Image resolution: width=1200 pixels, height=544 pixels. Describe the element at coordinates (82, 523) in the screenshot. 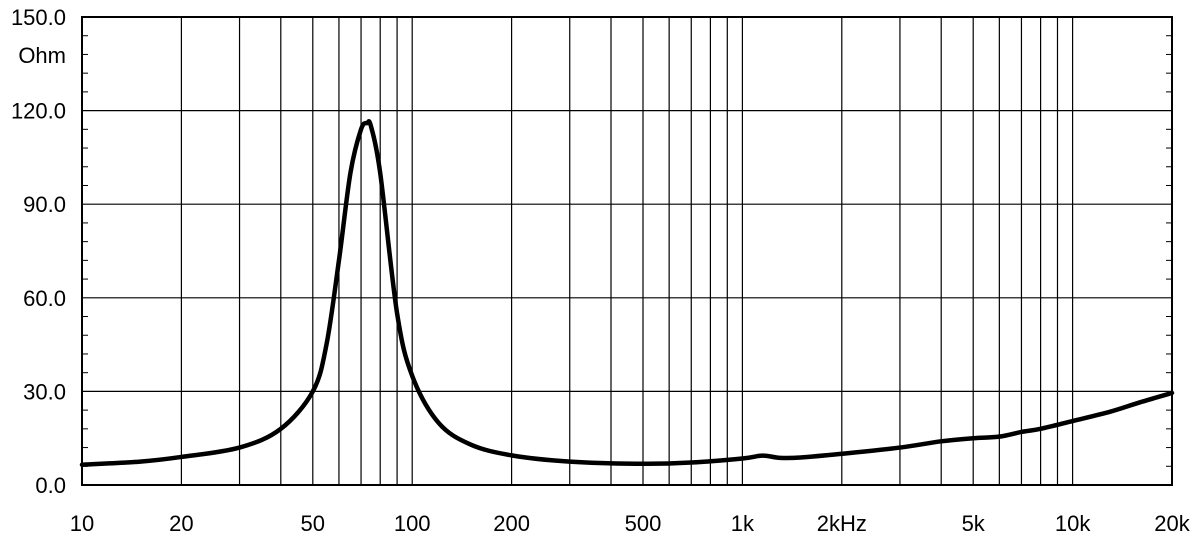

I see `x-tick-label: 10` at that location.